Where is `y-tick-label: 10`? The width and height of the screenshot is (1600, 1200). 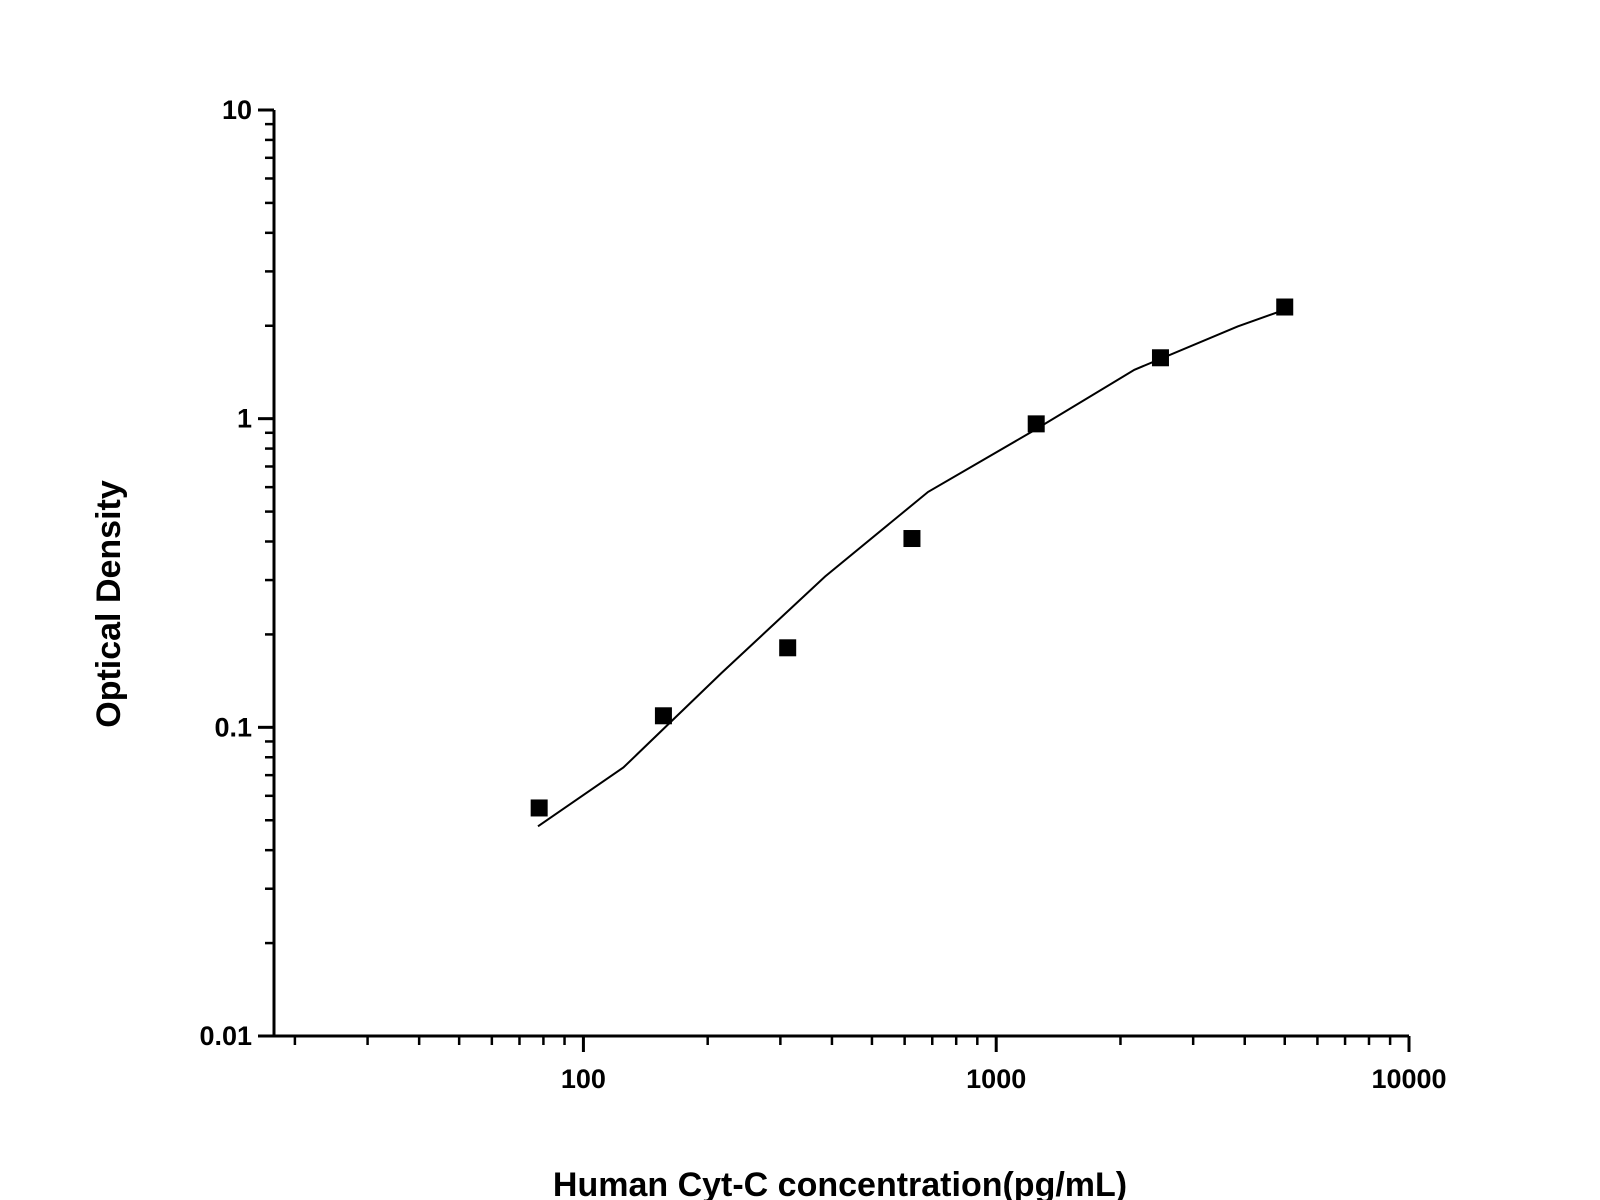
y-tick-label: 10 is located at coordinates (237, 110).